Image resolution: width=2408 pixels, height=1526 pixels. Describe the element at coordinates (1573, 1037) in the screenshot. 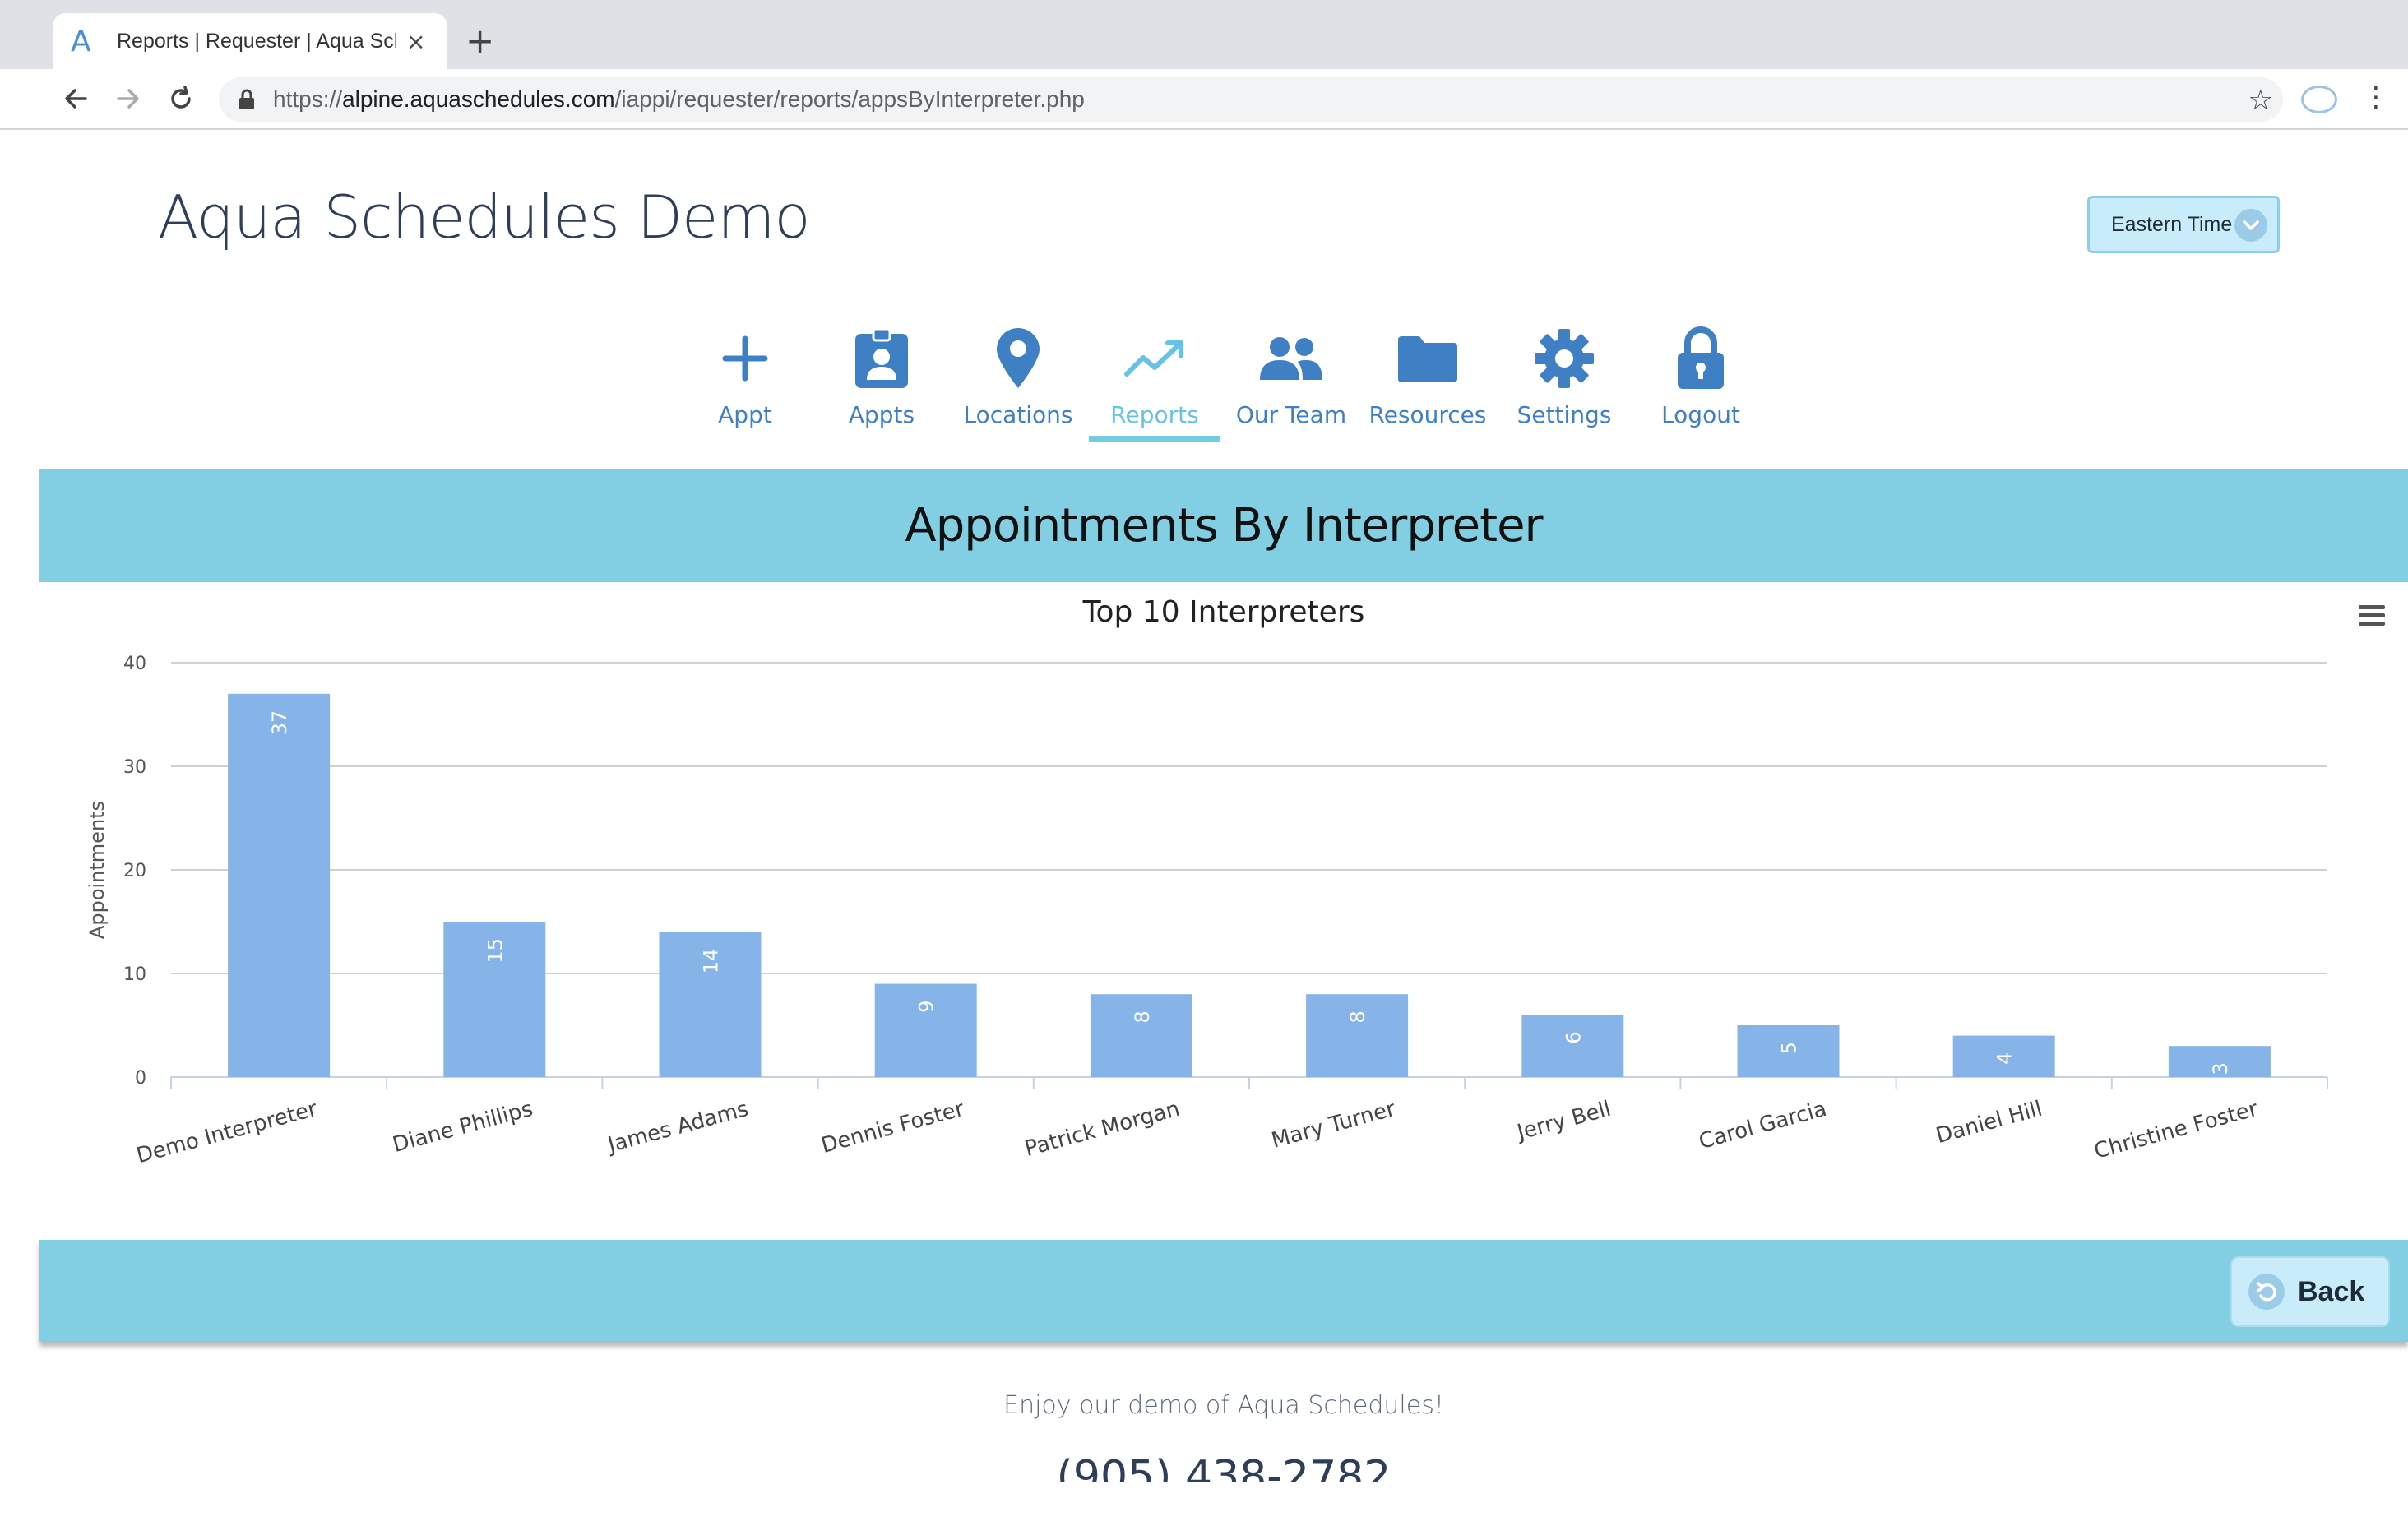

I see `data-label: 6` at that location.